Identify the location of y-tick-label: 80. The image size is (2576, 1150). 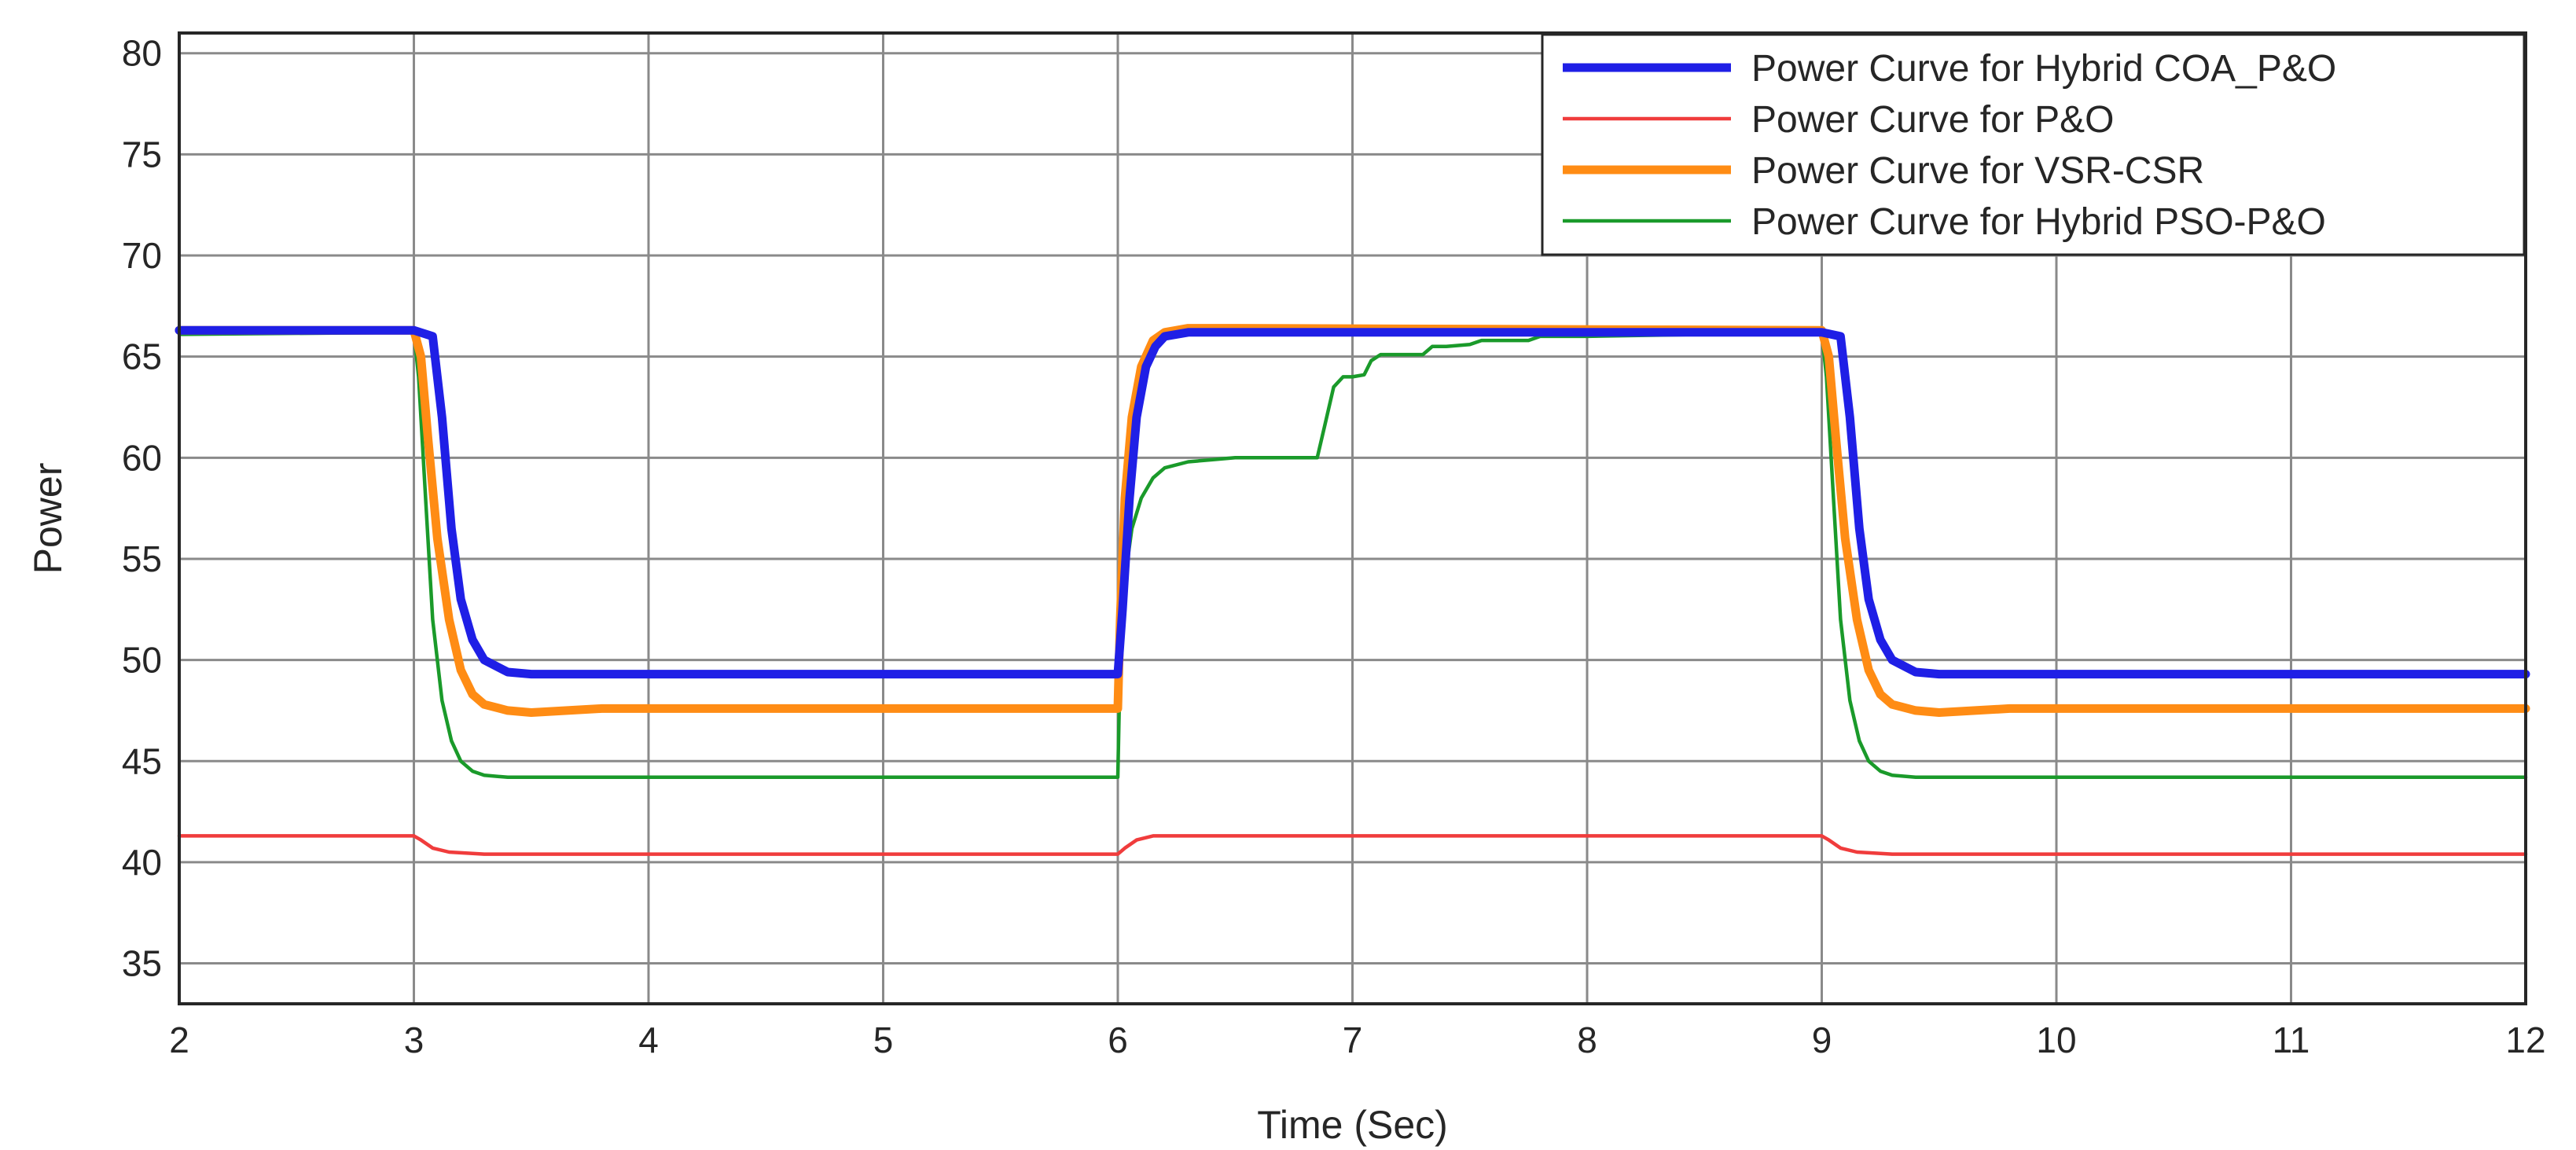
(142, 53).